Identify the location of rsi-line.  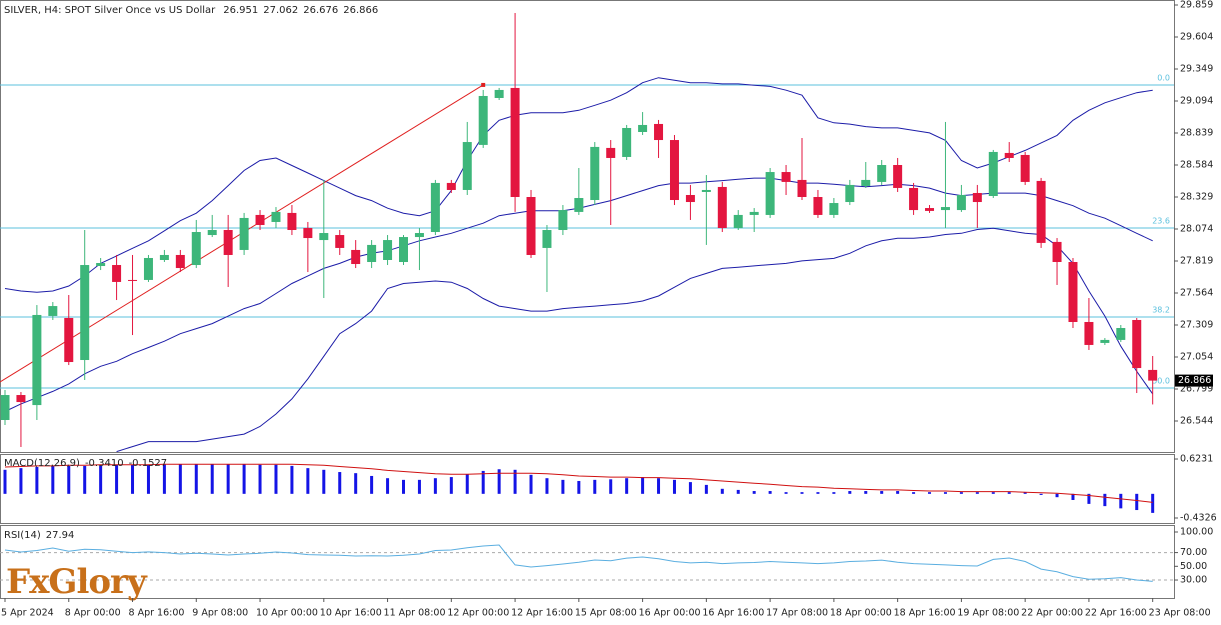
(578, 563).